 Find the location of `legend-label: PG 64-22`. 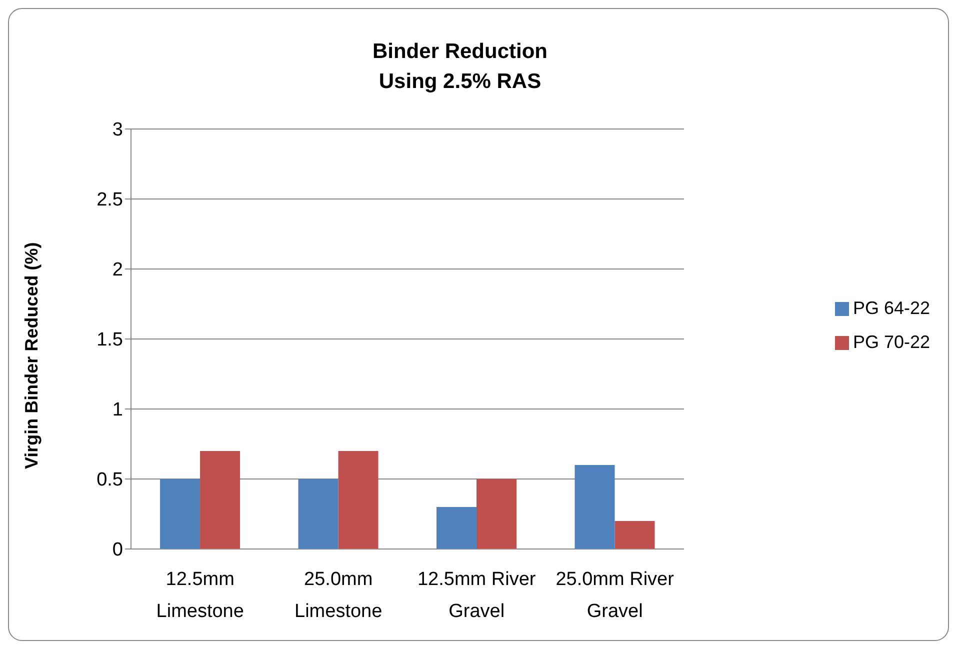

legend-label: PG 64-22 is located at coordinates (891, 308).